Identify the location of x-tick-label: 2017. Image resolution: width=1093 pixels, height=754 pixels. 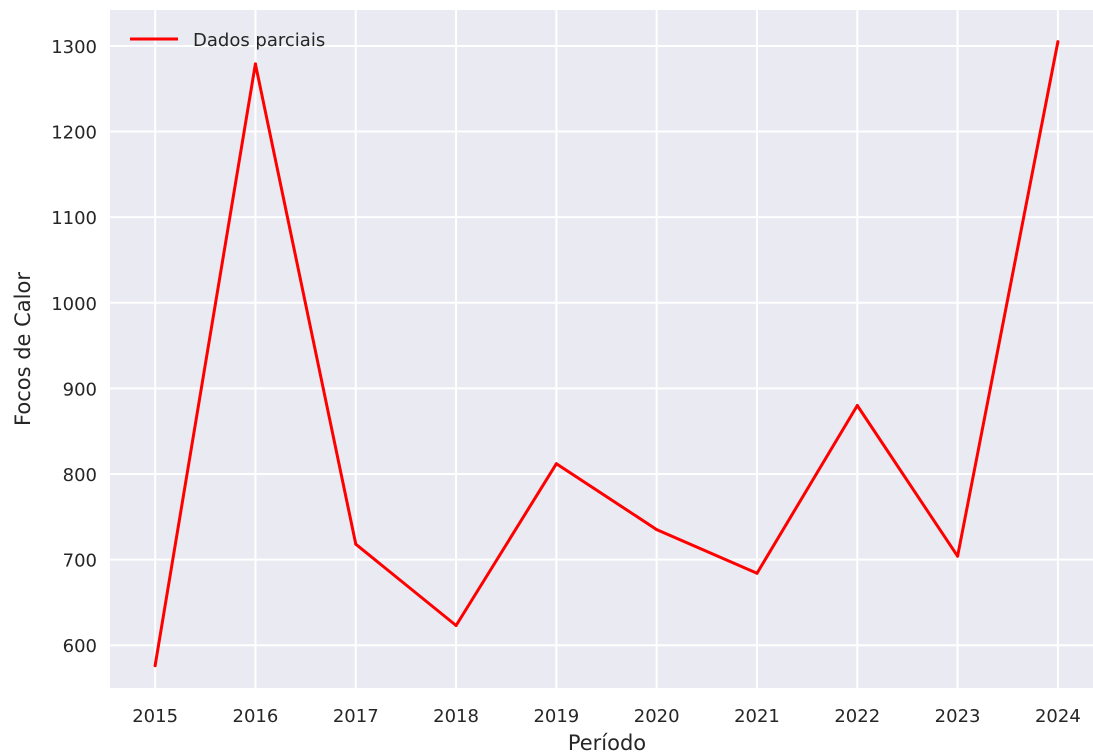
(356, 716).